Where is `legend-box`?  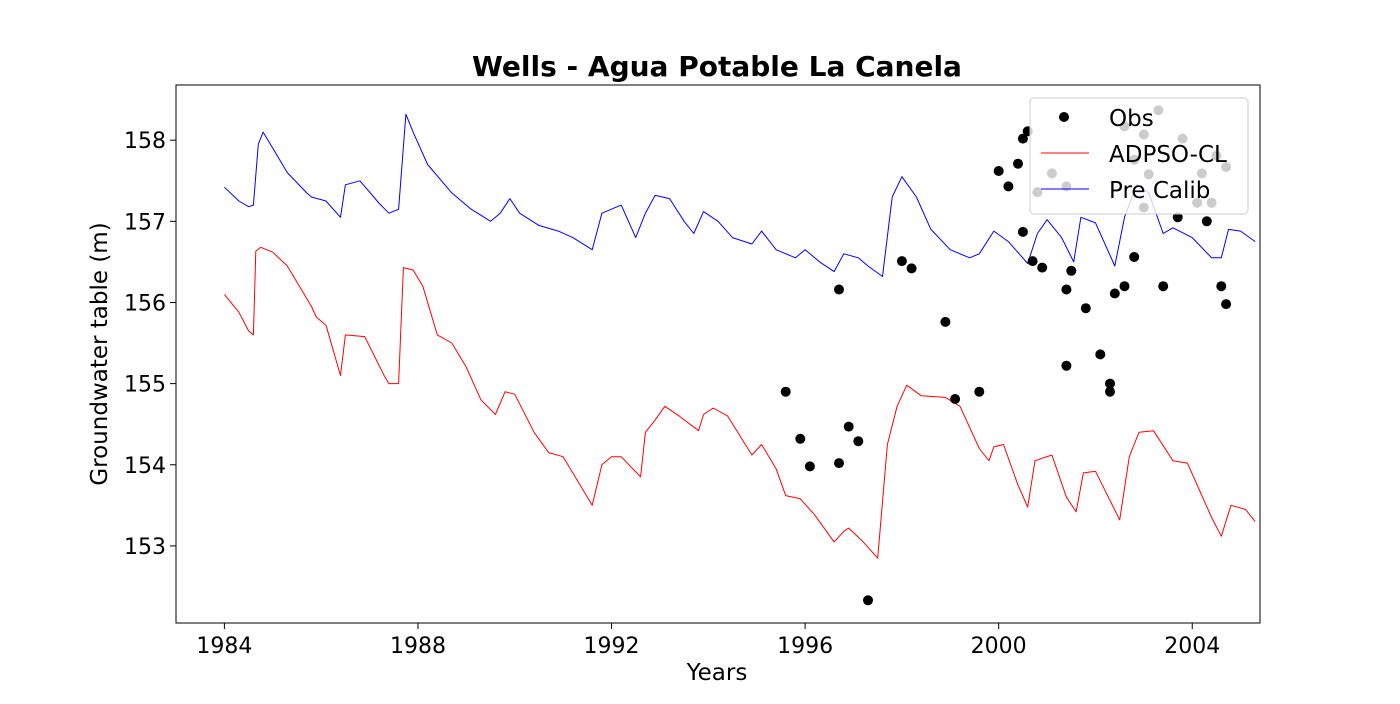
legend-box is located at coordinates (1139, 156).